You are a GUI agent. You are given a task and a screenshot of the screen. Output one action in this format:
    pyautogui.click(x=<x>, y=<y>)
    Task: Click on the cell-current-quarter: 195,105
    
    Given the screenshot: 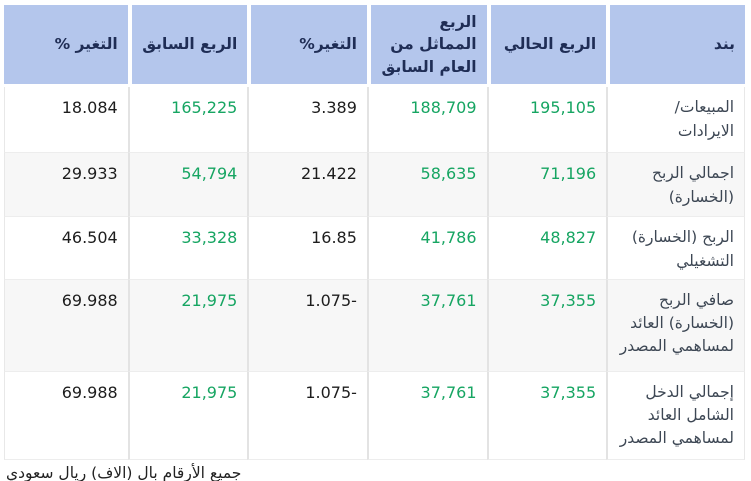 What is the action you would take?
    pyautogui.click(x=546, y=120)
    